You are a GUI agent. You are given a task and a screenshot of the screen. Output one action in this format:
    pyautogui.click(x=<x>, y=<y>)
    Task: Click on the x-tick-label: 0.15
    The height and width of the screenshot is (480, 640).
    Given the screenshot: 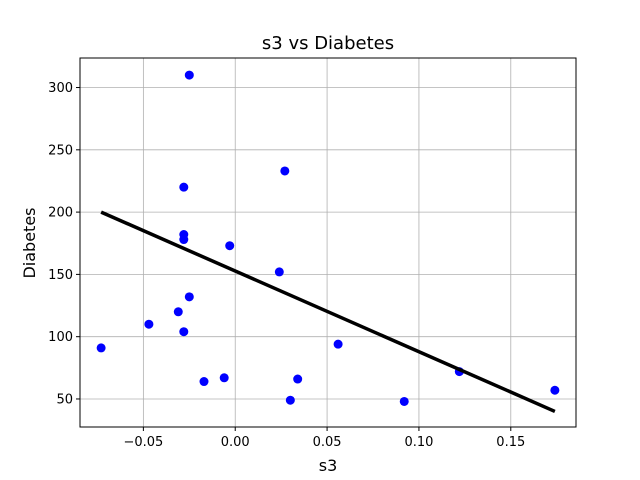 What is the action you would take?
    pyautogui.click(x=510, y=442)
    